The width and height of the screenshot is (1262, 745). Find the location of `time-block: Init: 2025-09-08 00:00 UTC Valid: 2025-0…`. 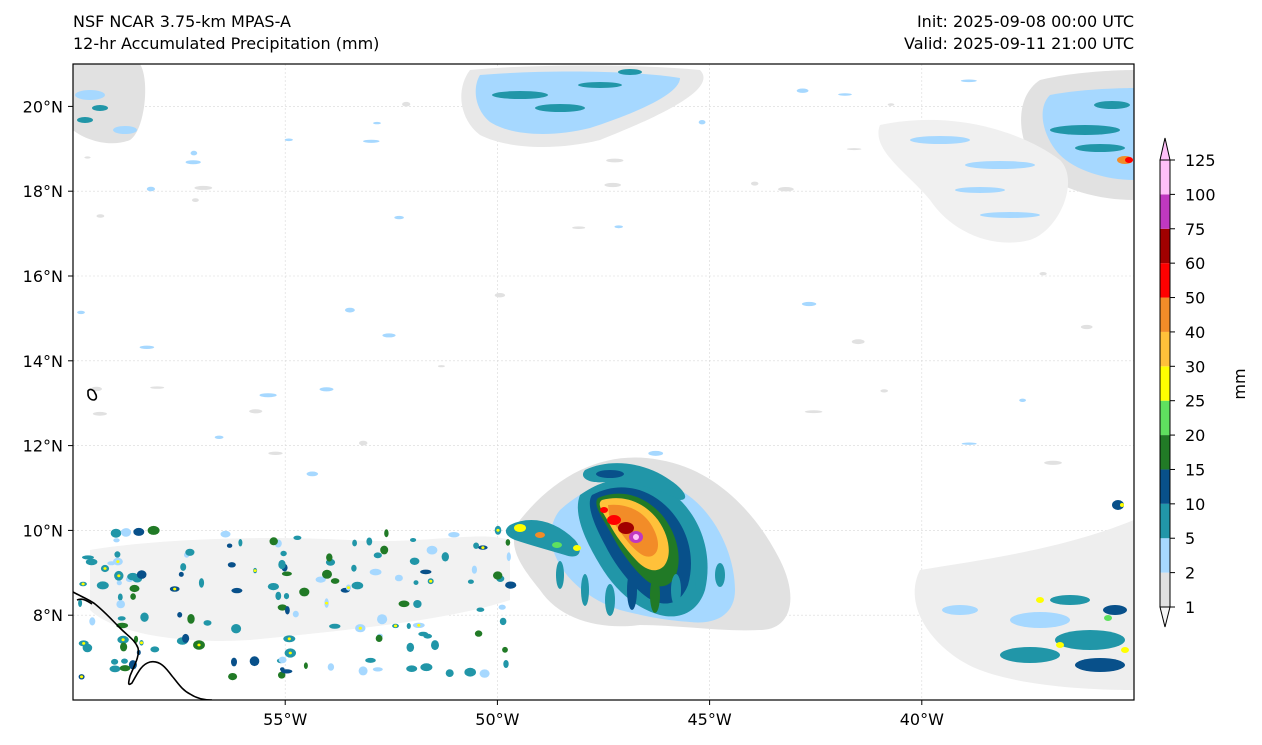

time-block: Init: 2025-09-08 00:00 UTC Valid: 2025-0… is located at coordinates (1019, 33).